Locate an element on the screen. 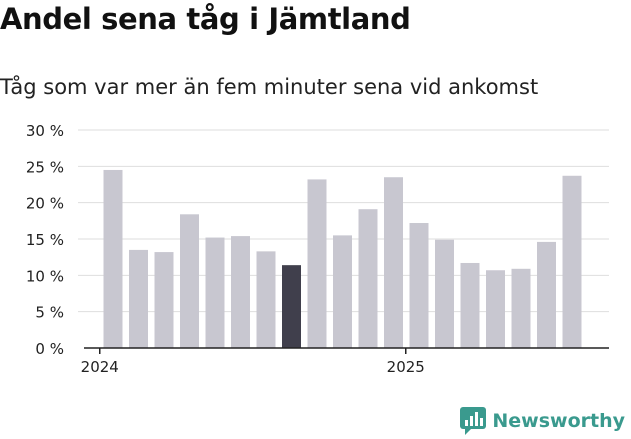 Image resolution: width=631 pixels, height=439 pixels. x-tick-label: 2024 is located at coordinates (100, 367).